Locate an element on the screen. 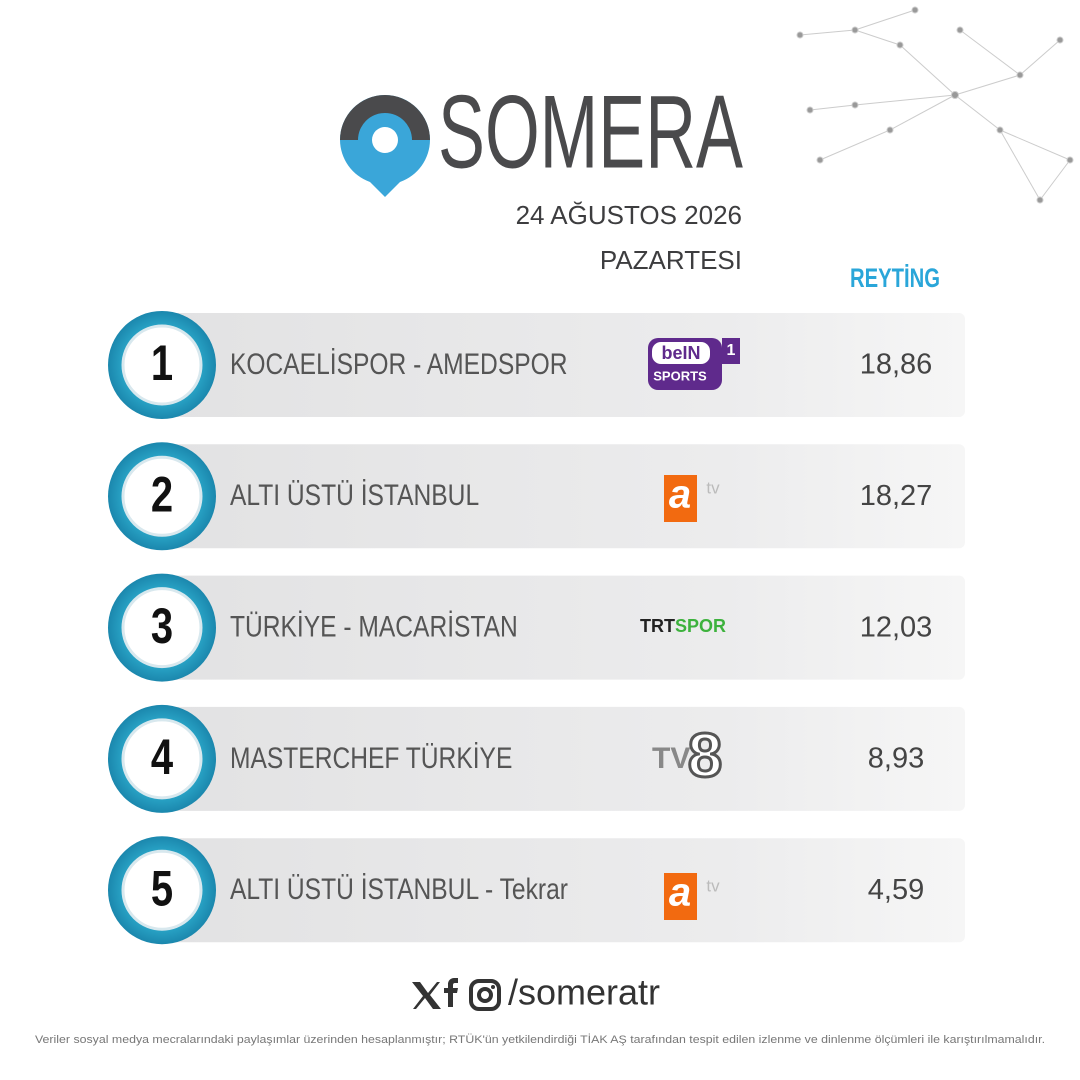  rating: 12,03 is located at coordinates (896, 627).